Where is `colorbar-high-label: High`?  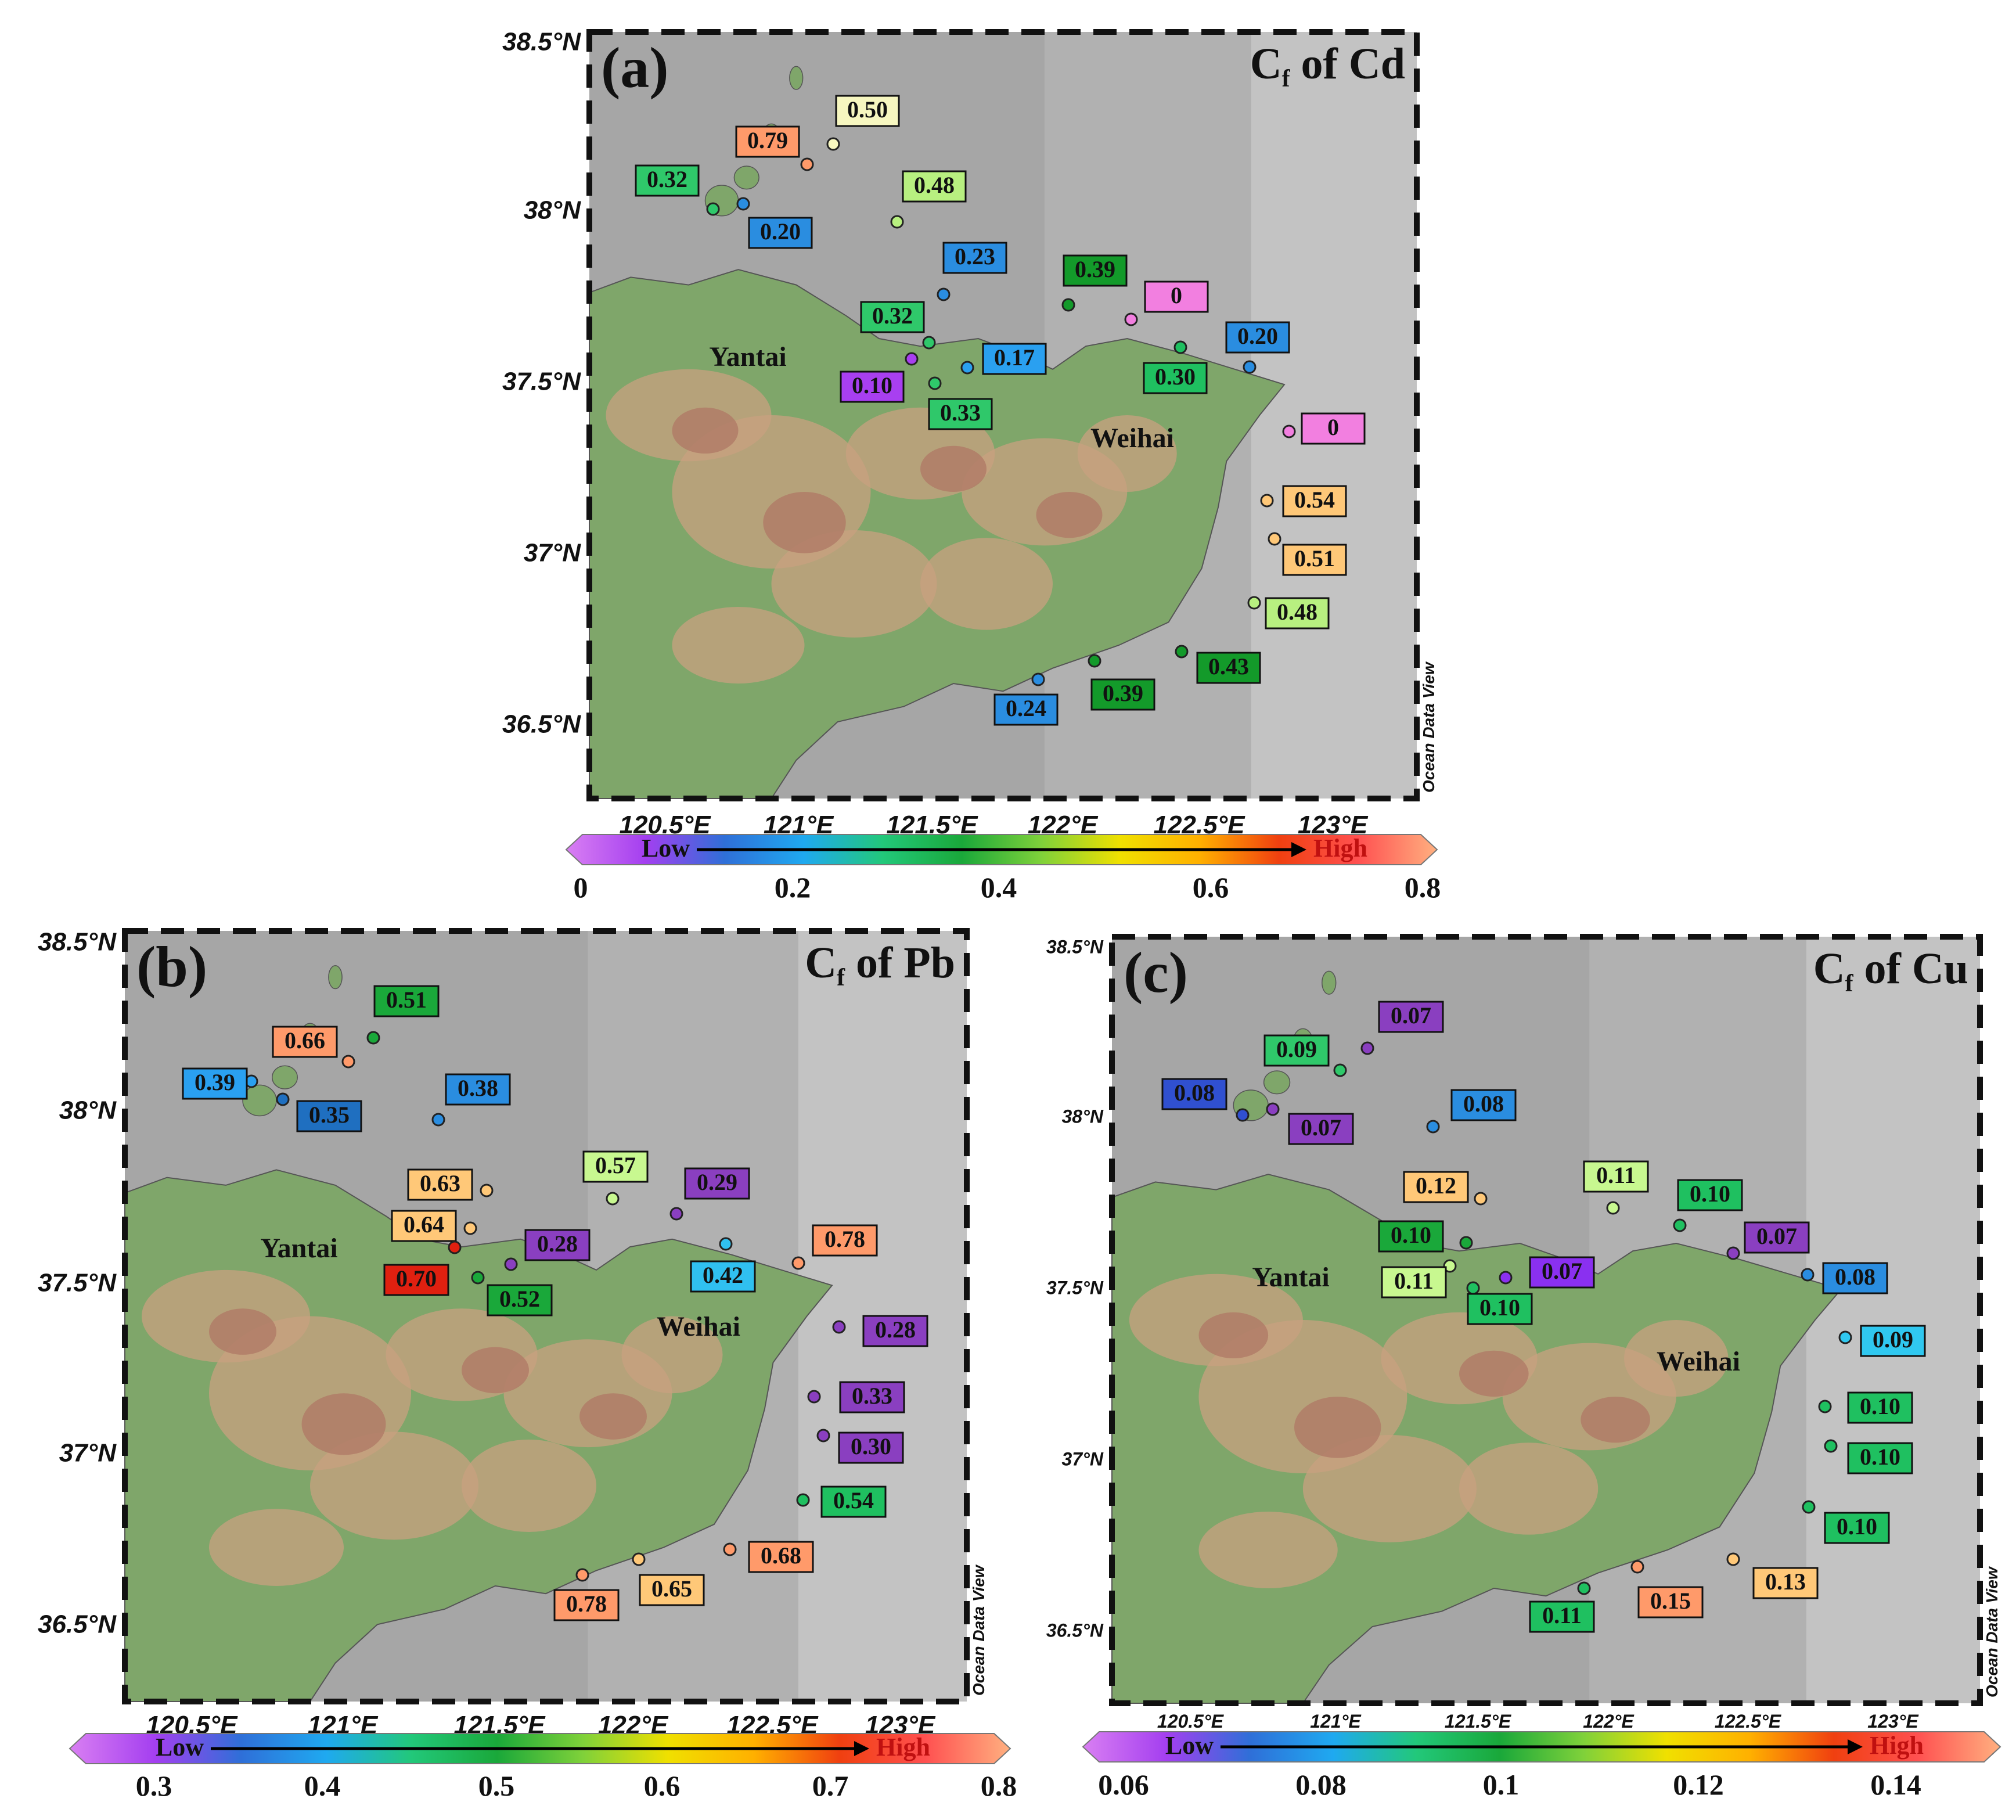 colorbar-high-label: High is located at coordinates (903, 1747).